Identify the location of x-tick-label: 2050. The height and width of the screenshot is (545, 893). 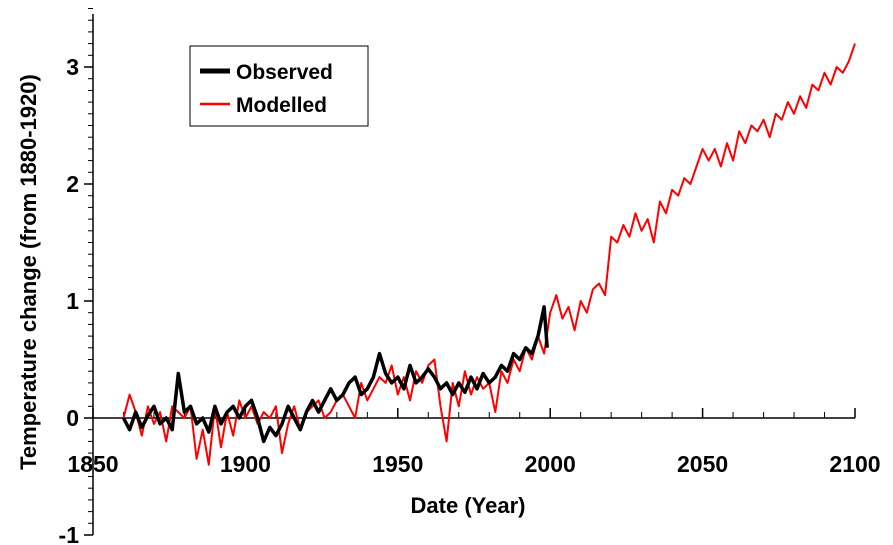
(702, 464).